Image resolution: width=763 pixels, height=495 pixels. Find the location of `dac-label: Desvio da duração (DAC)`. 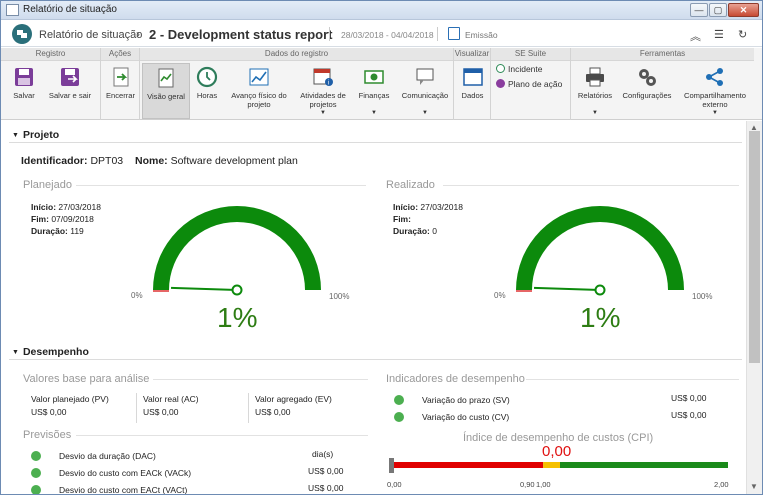

dac-label: Desvio da duração (DAC) is located at coordinates (107, 456).